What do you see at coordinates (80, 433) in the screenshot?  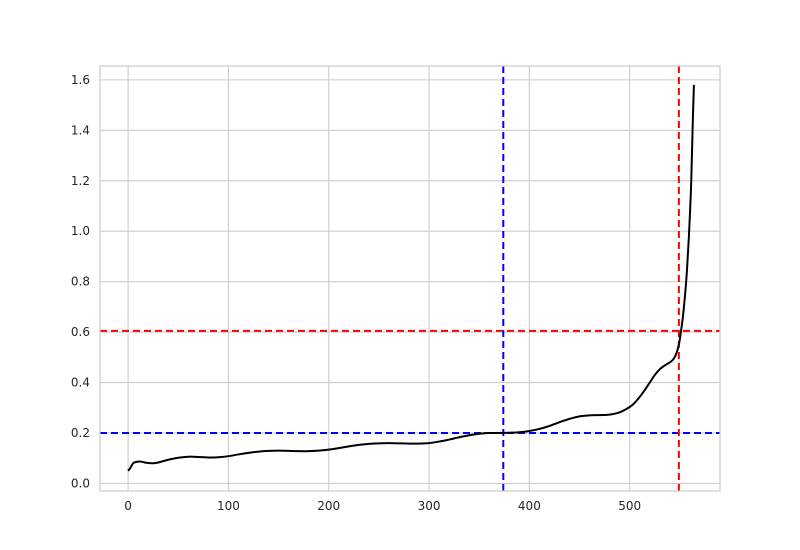 I see `y-tick-label: 0.2` at bounding box center [80, 433].